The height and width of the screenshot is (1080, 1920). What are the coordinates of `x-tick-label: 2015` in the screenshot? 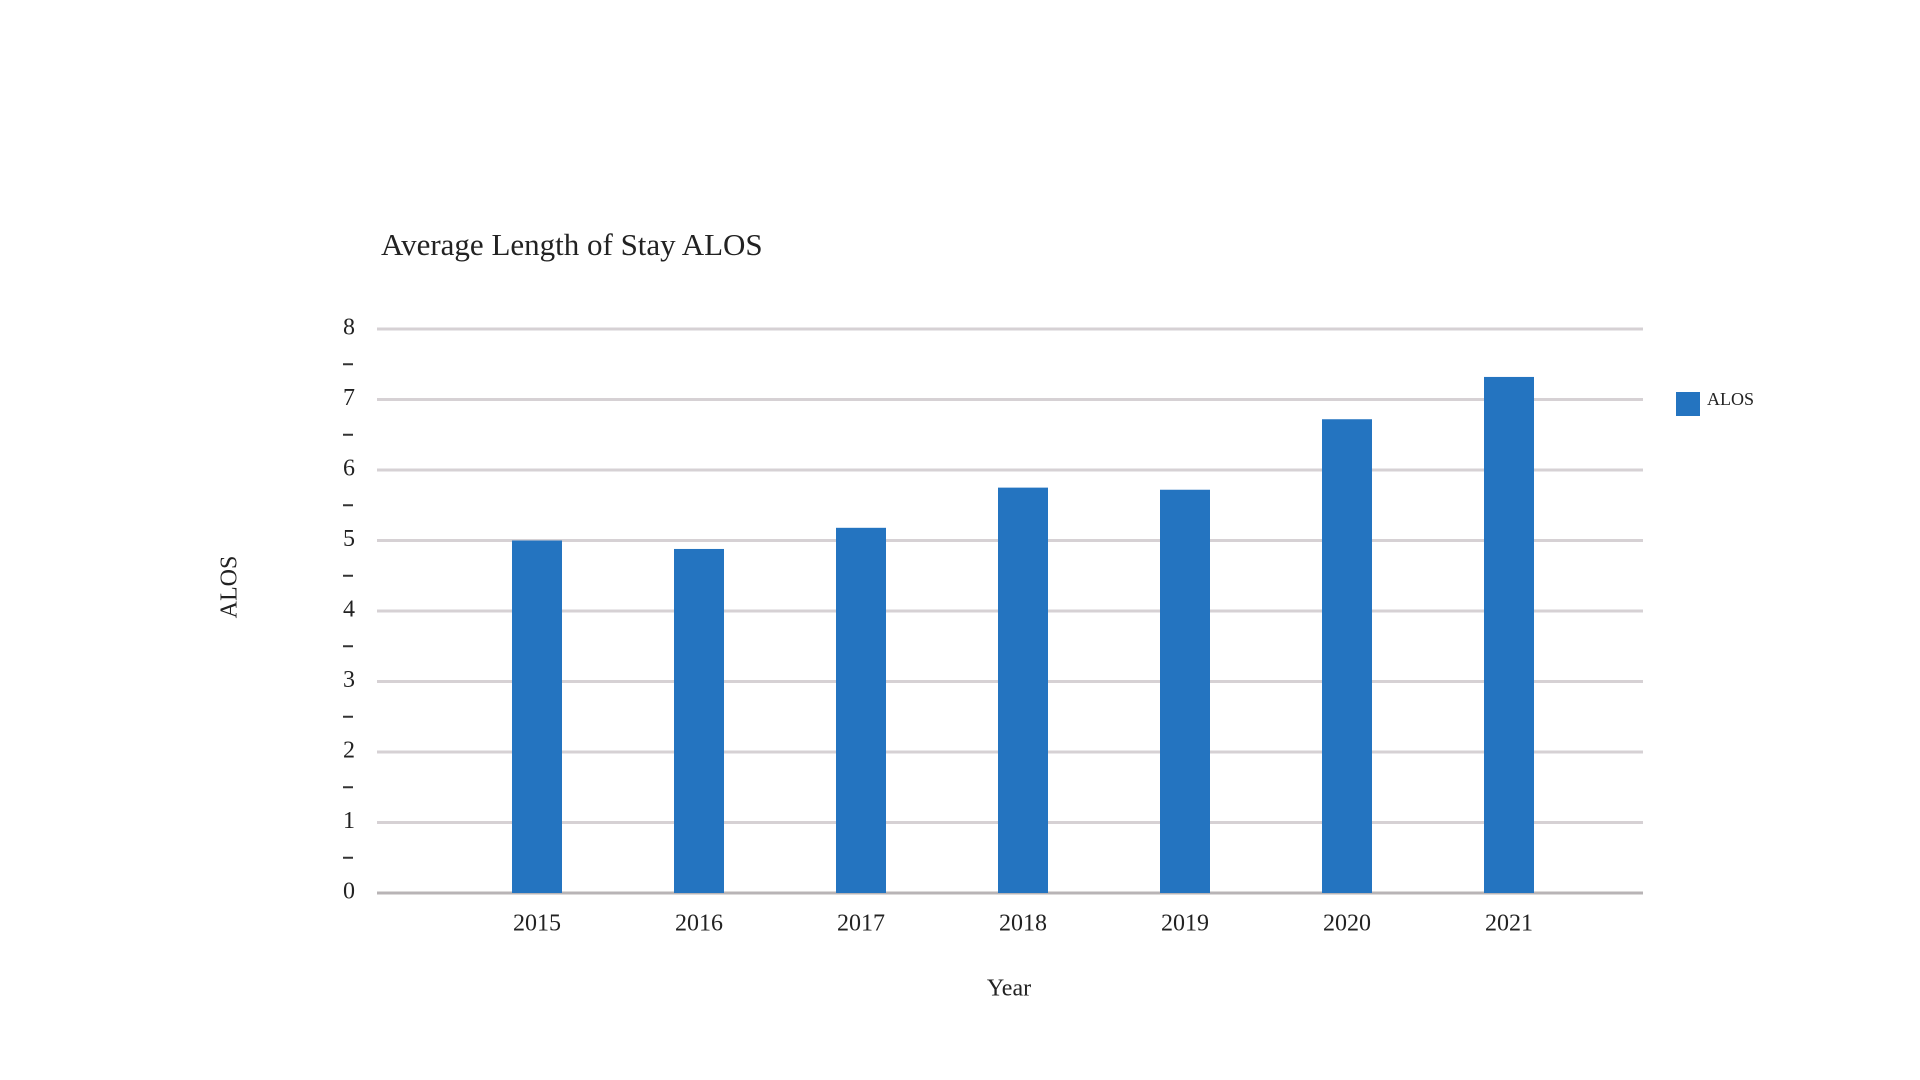 It's located at (537, 924).